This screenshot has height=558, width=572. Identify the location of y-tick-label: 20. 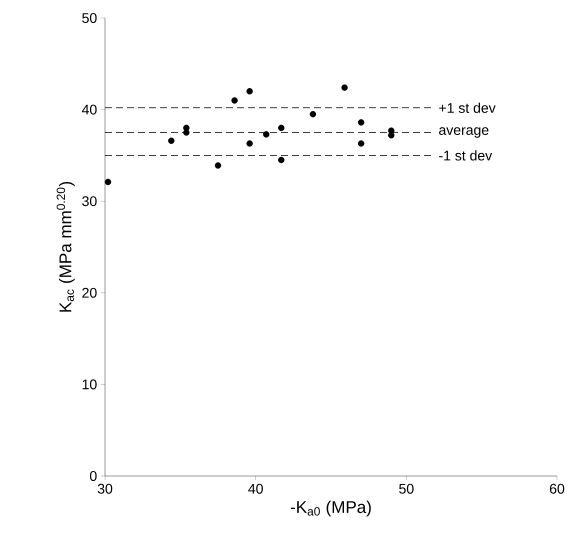
(89, 293).